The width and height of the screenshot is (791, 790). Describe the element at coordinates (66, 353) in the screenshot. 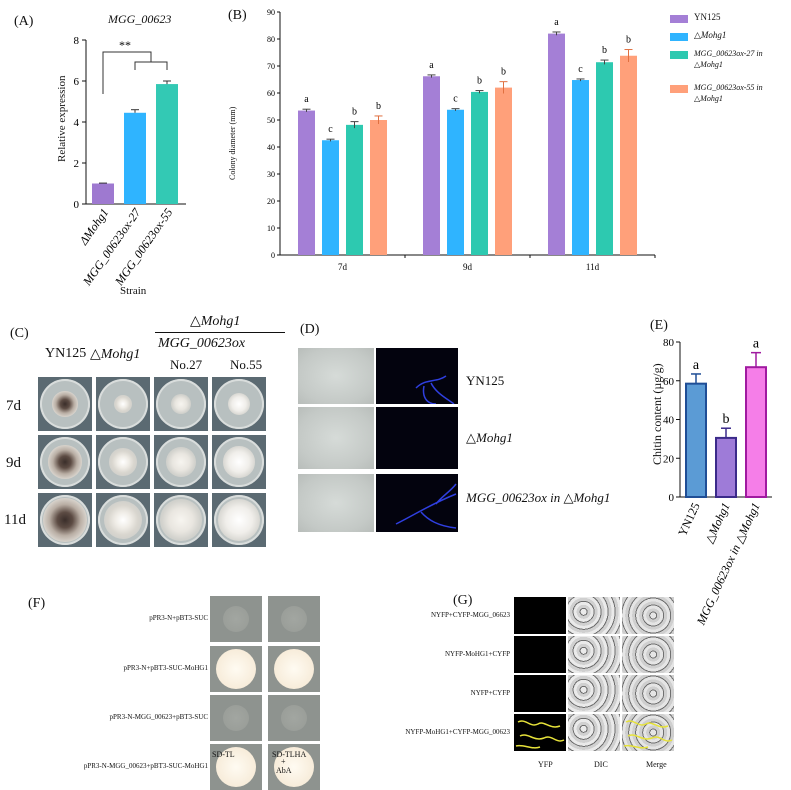

I see `panel-c-col-yn125: YN125` at that location.